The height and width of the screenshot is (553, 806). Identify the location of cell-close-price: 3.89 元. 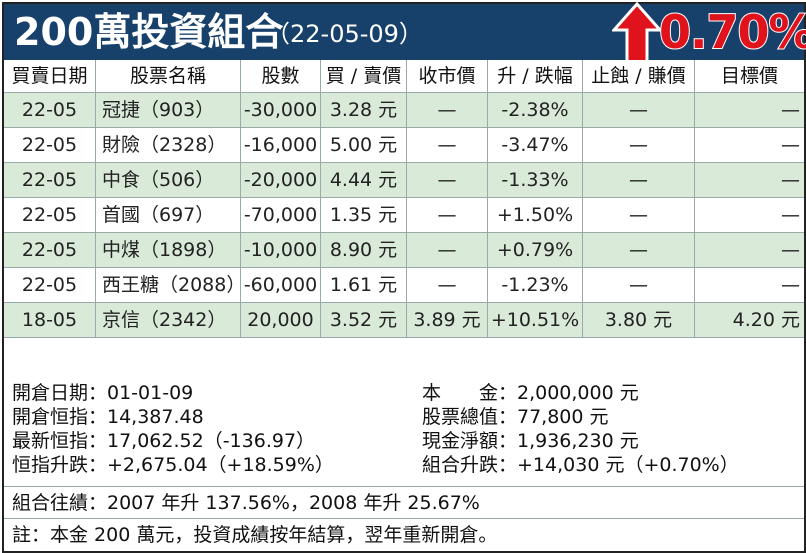
(447, 320).